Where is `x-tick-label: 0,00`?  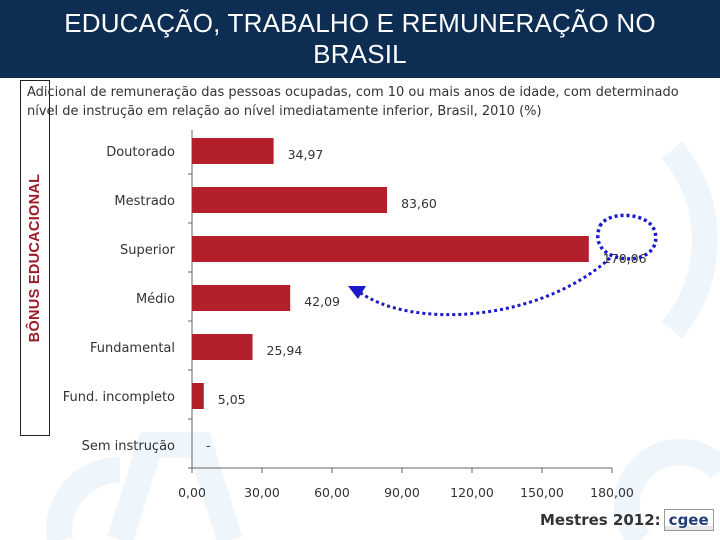
x-tick-label: 0,00 is located at coordinates (192, 492).